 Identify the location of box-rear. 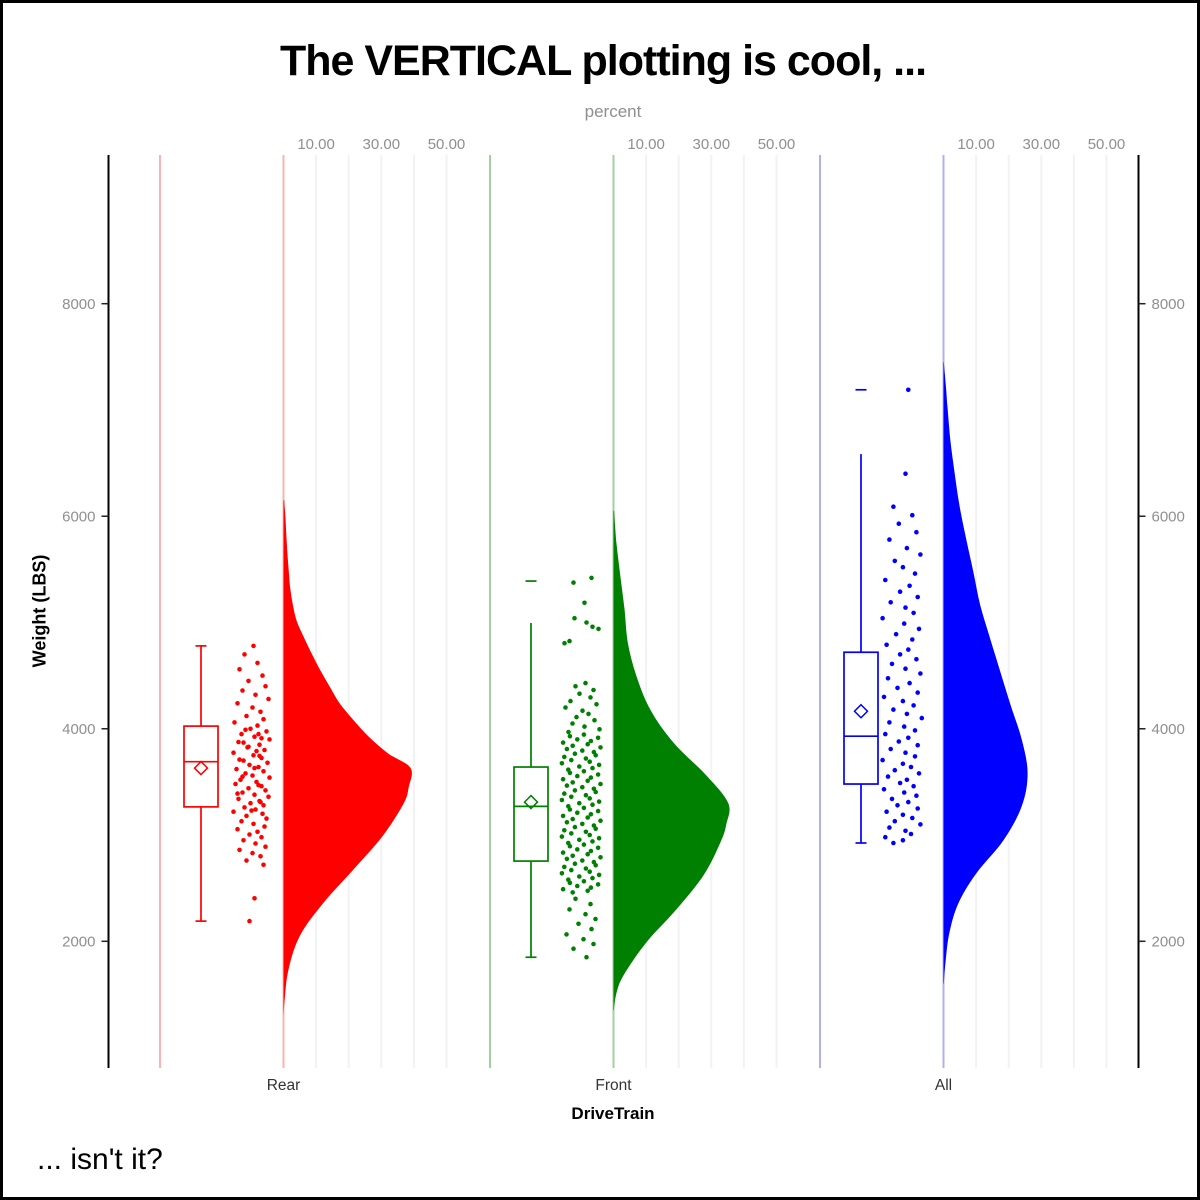
(201, 766).